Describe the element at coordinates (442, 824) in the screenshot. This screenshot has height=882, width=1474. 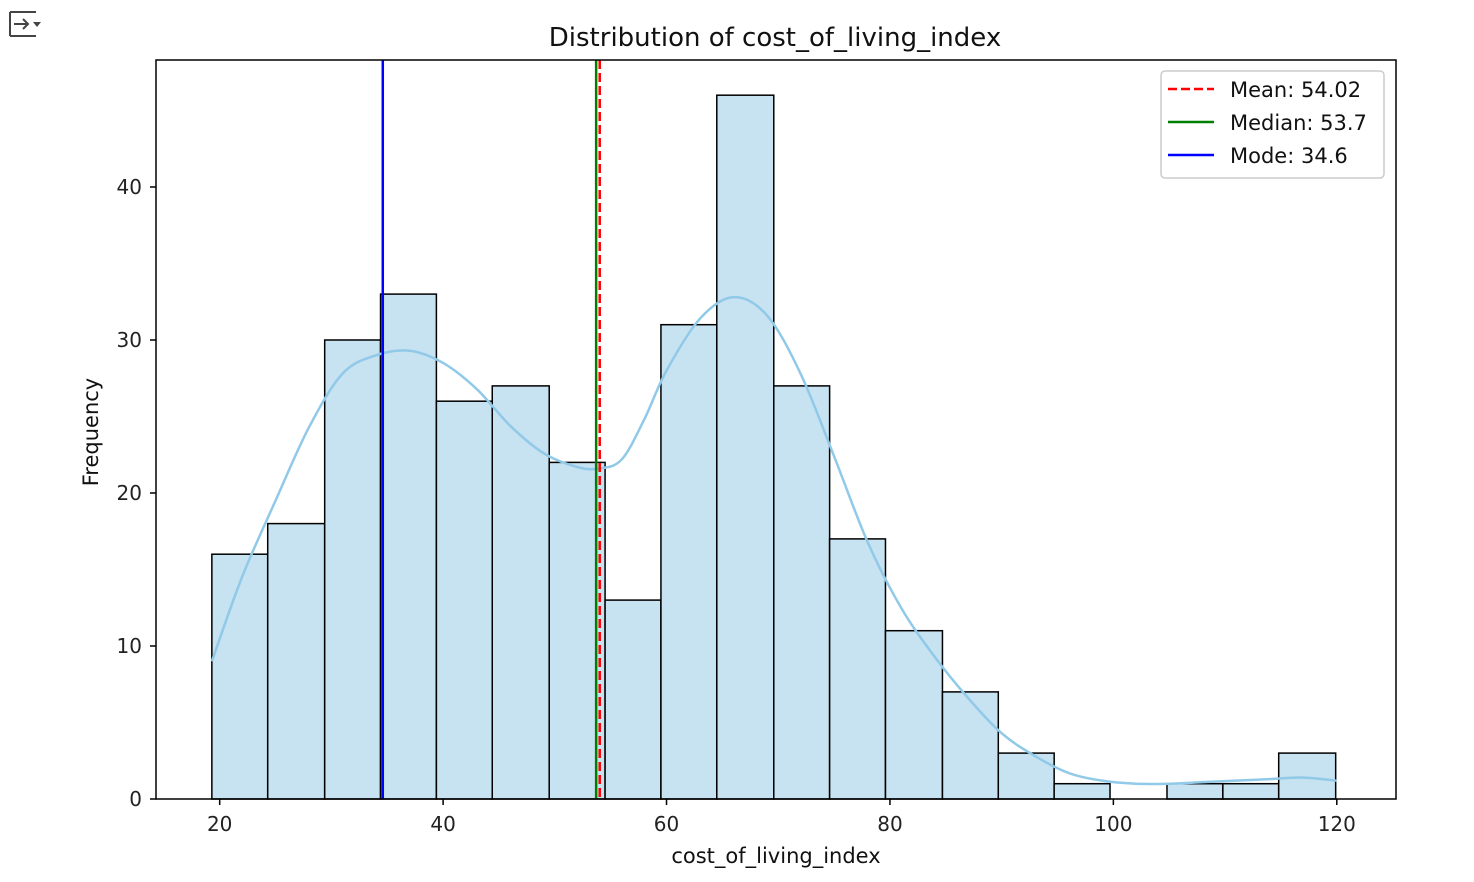
I see `x-tick-label: 40` at that location.